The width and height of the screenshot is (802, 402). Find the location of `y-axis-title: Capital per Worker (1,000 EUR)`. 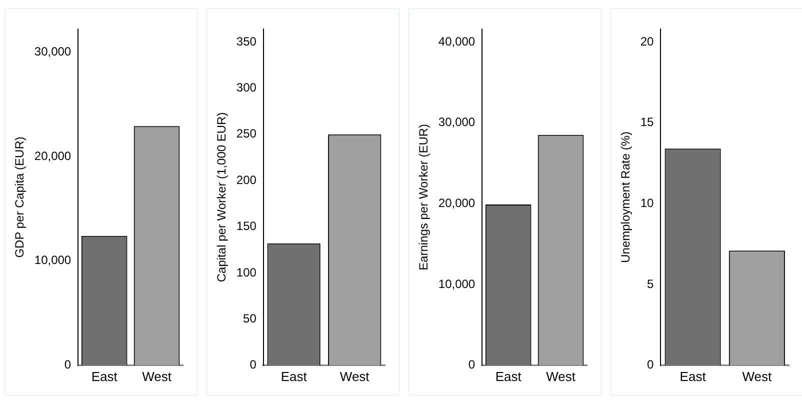

y-axis-title: Capital per Worker (1,000 EUR) is located at coordinates (221, 197).